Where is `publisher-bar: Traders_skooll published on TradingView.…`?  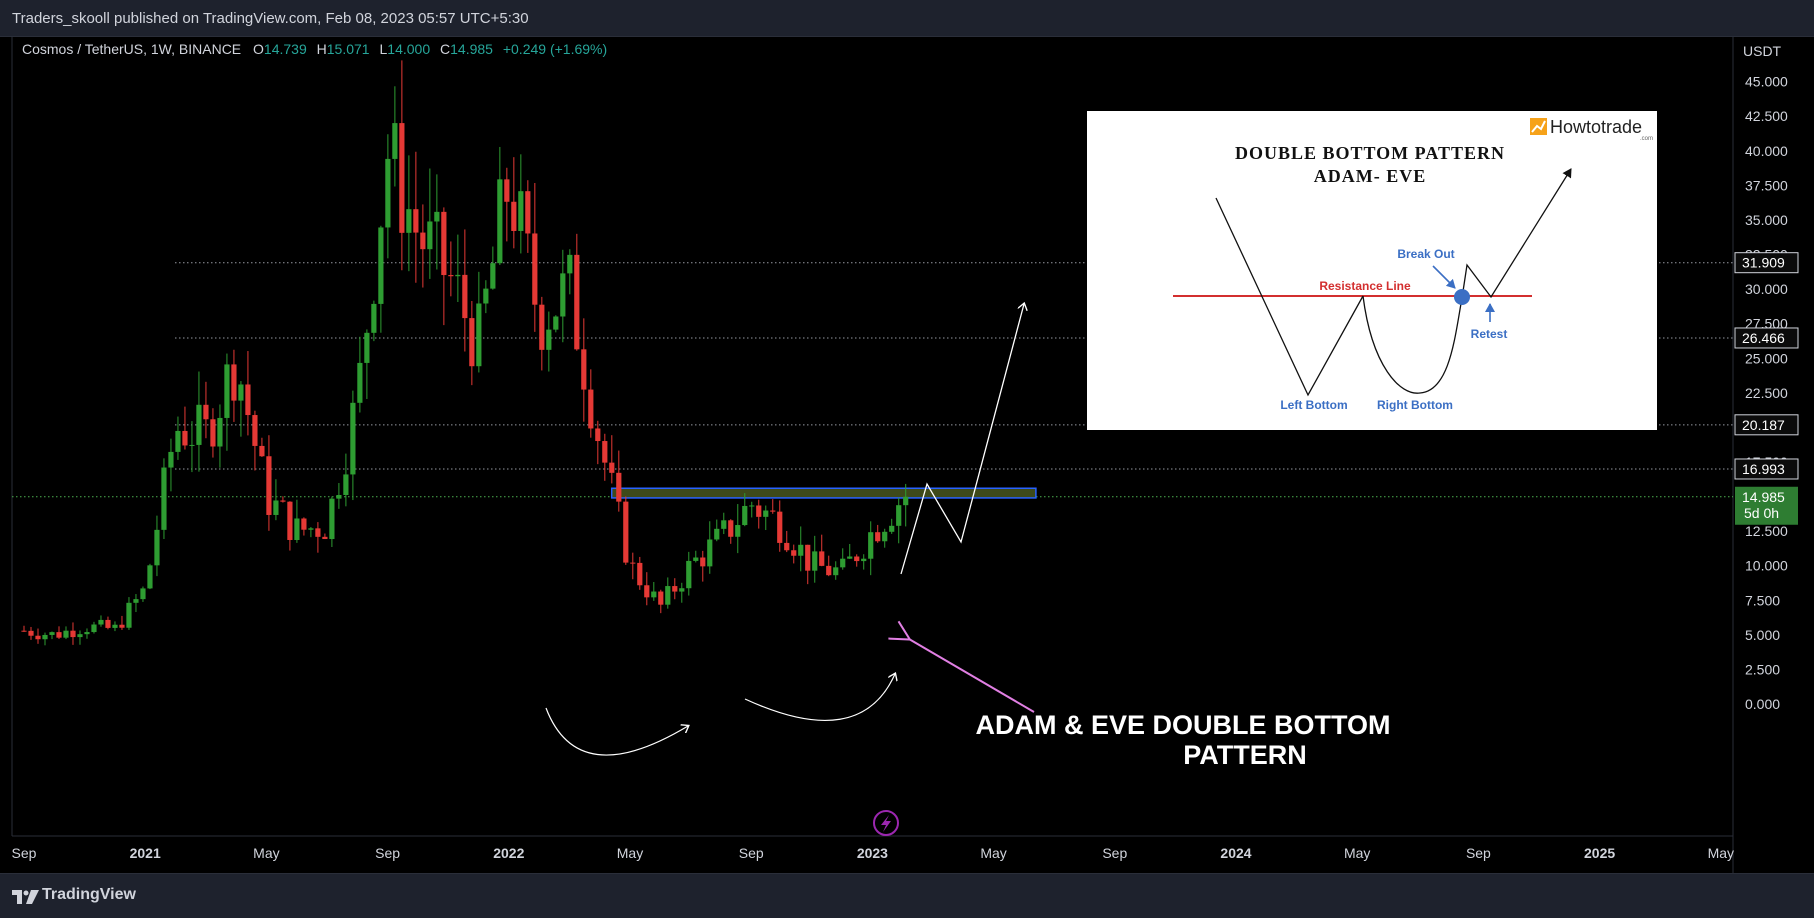
publisher-bar: Traders_skooll published on TradingView.… is located at coordinates (907, 18).